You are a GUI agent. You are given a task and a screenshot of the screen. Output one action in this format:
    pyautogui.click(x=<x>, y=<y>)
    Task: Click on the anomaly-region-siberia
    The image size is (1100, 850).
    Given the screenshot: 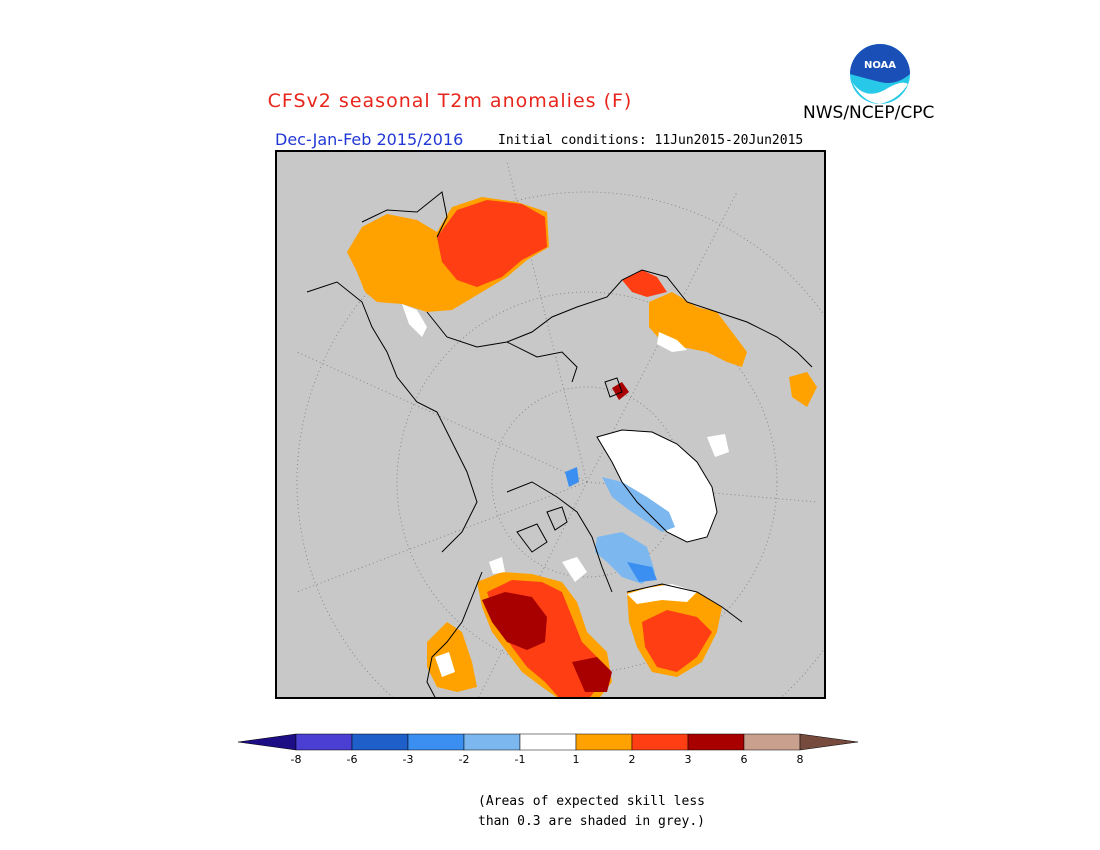 What is the action you would take?
    pyautogui.click(x=448, y=267)
    